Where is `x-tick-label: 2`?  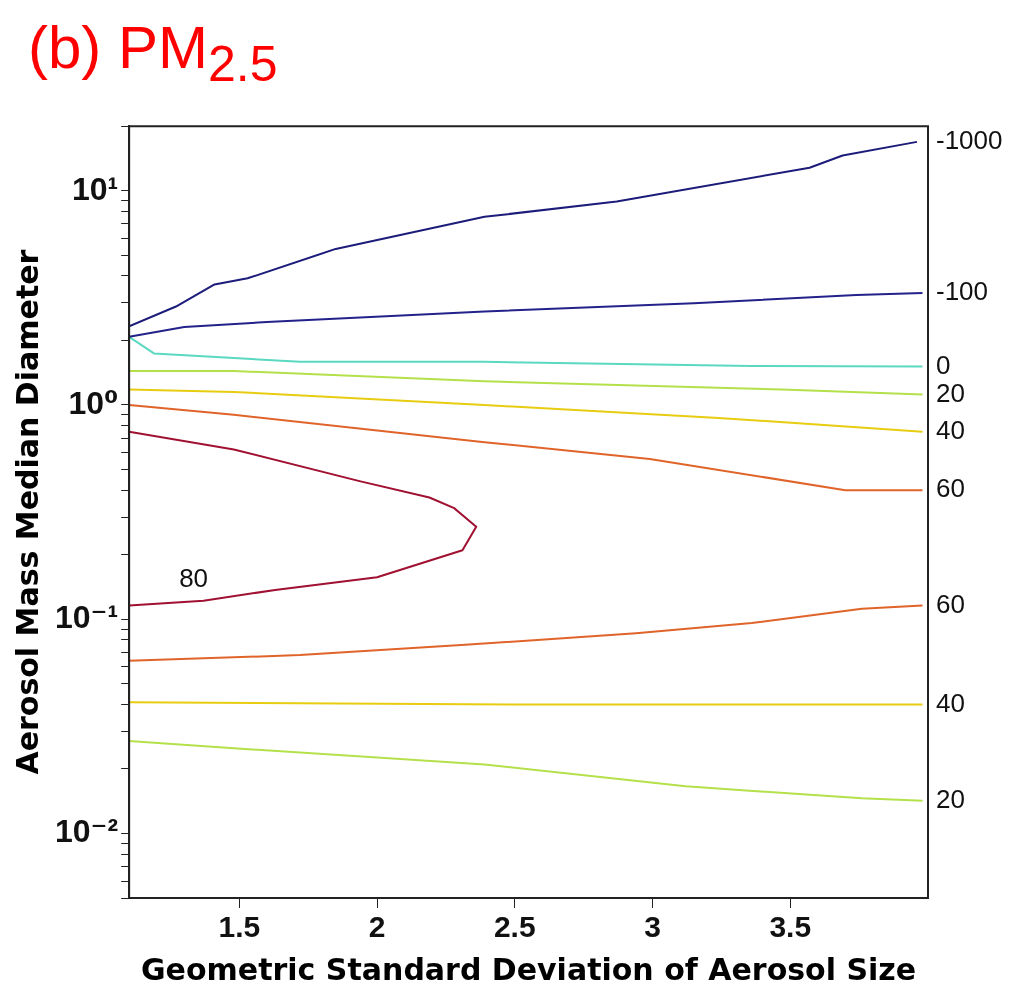 x-tick-label: 2 is located at coordinates (377, 927).